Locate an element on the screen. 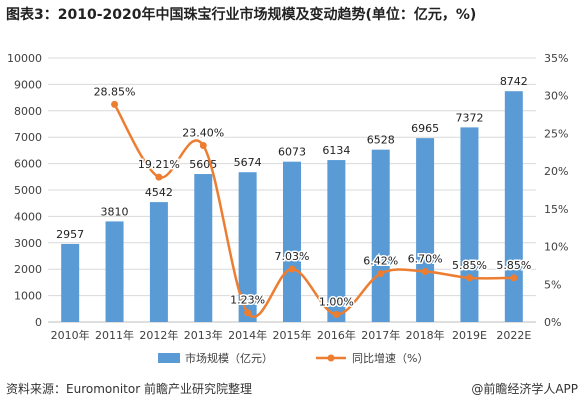 The image size is (586, 410). growth-value-label: 1.23% is located at coordinates (247, 300).